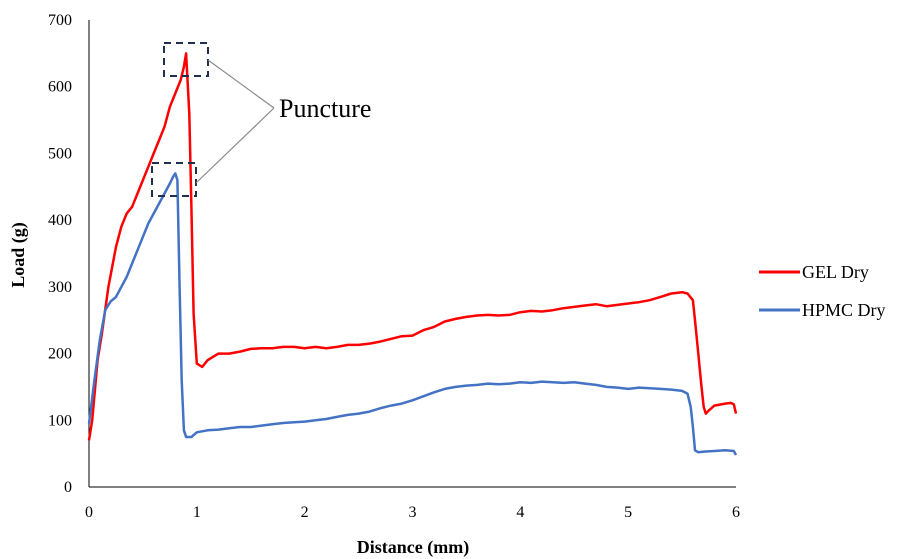  What do you see at coordinates (60, 87) in the screenshot?
I see `y-tick-label: 600` at bounding box center [60, 87].